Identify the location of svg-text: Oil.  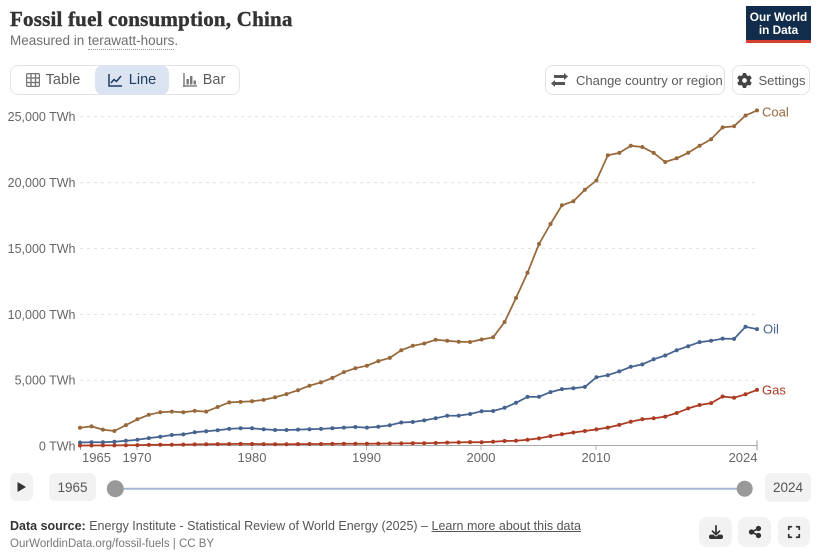
(771, 329).